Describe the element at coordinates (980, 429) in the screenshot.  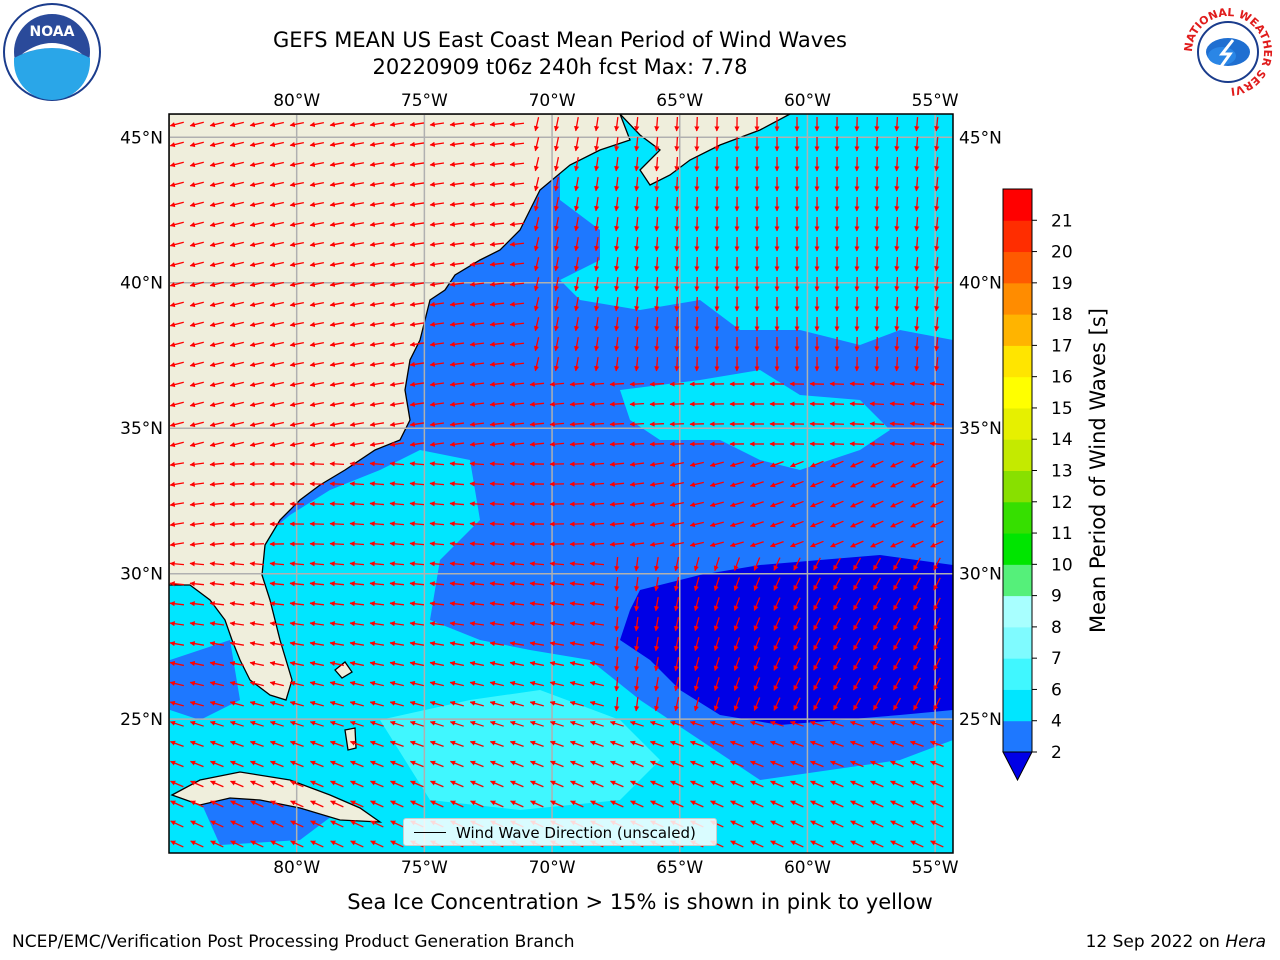
I see `lat-tick-right-2: 35°N` at that location.